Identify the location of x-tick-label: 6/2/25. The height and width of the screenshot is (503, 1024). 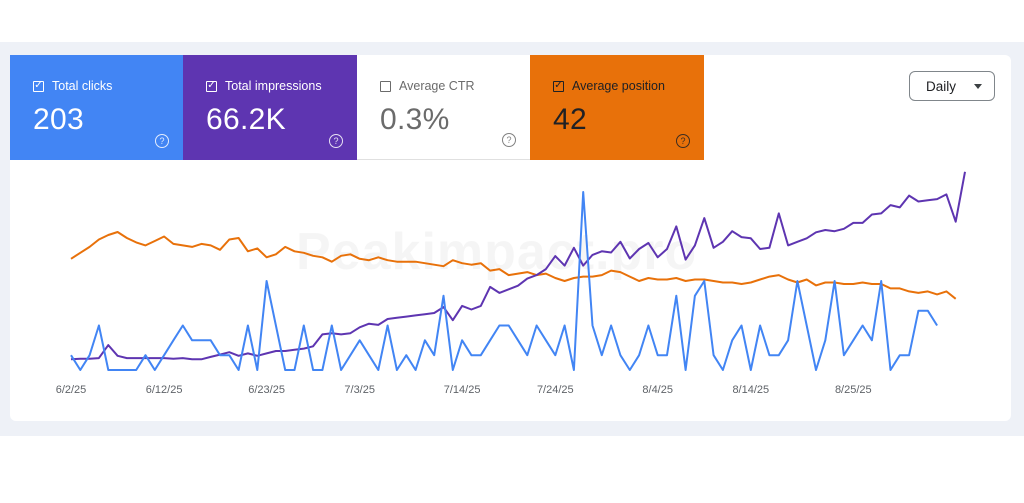
(71, 390).